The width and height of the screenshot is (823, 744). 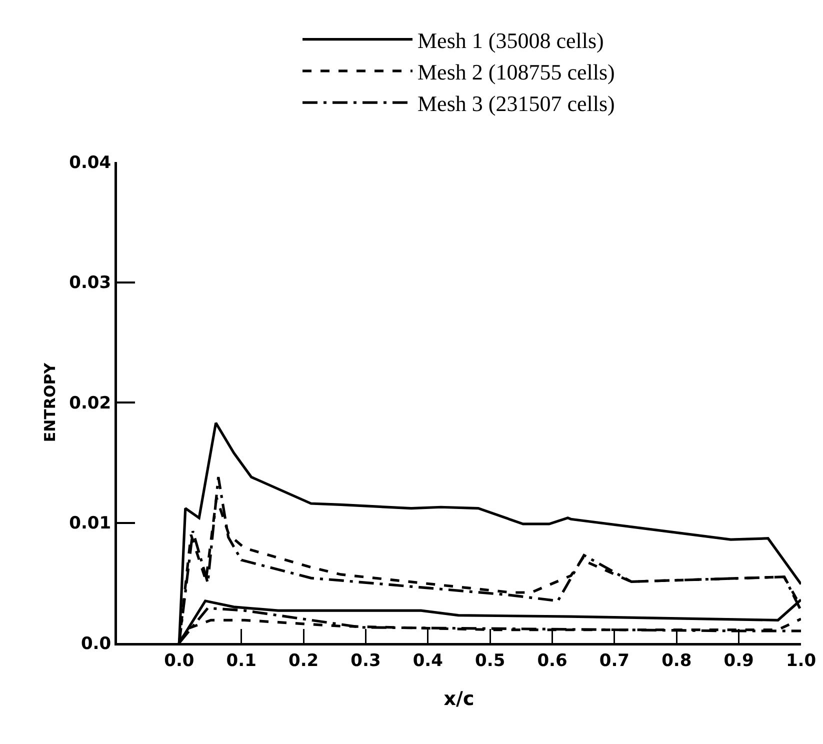 What do you see at coordinates (614, 660) in the screenshot?
I see `x-tick-label: 0.7` at bounding box center [614, 660].